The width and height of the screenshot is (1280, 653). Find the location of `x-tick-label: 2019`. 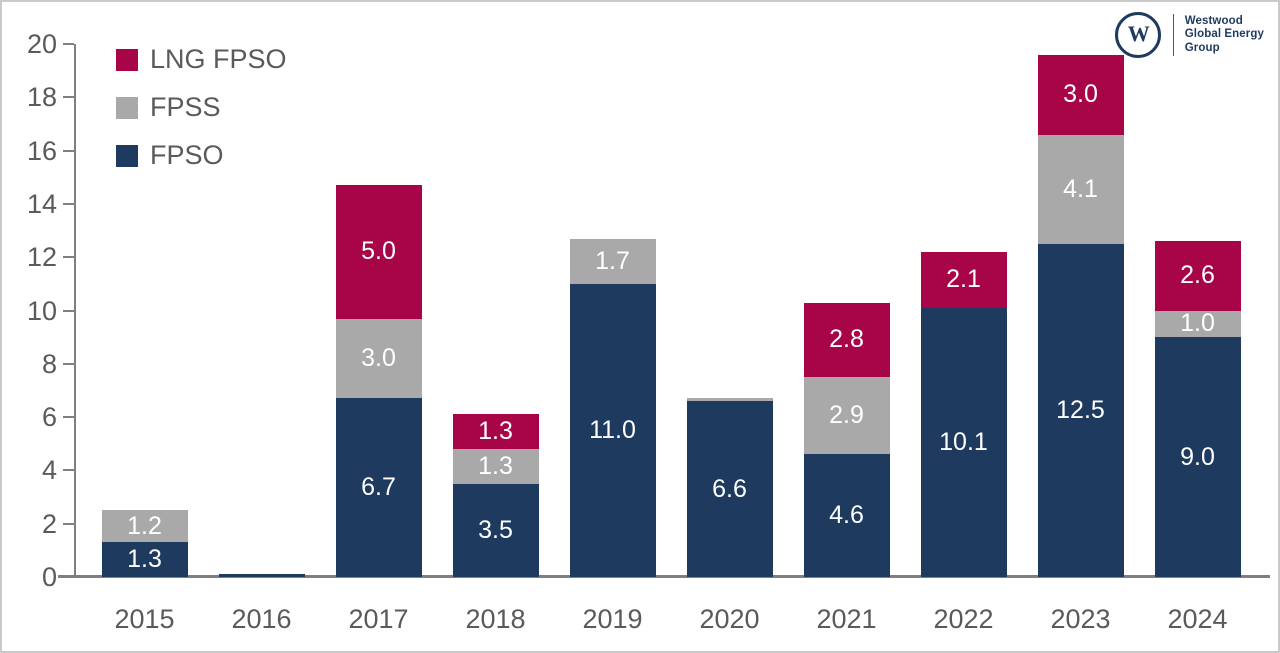

x-tick-label: 2019 is located at coordinates (612, 619).